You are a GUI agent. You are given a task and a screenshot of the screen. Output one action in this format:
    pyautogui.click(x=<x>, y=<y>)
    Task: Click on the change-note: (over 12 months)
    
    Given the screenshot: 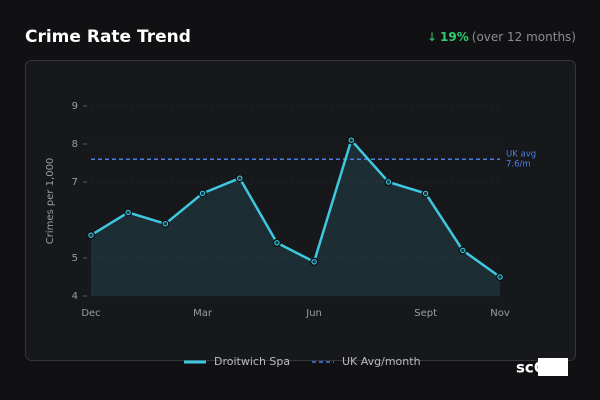 What is the action you would take?
    pyautogui.click(x=524, y=37)
    